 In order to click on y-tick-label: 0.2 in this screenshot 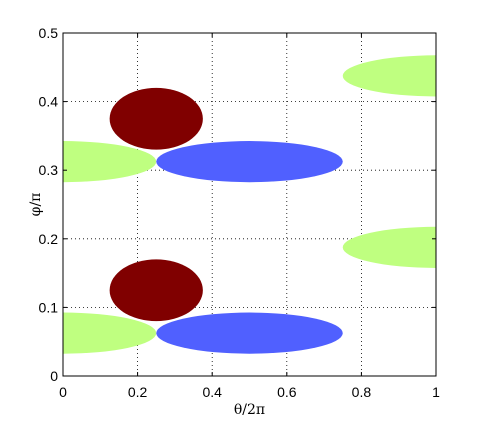, I will do `click(49, 239)`.